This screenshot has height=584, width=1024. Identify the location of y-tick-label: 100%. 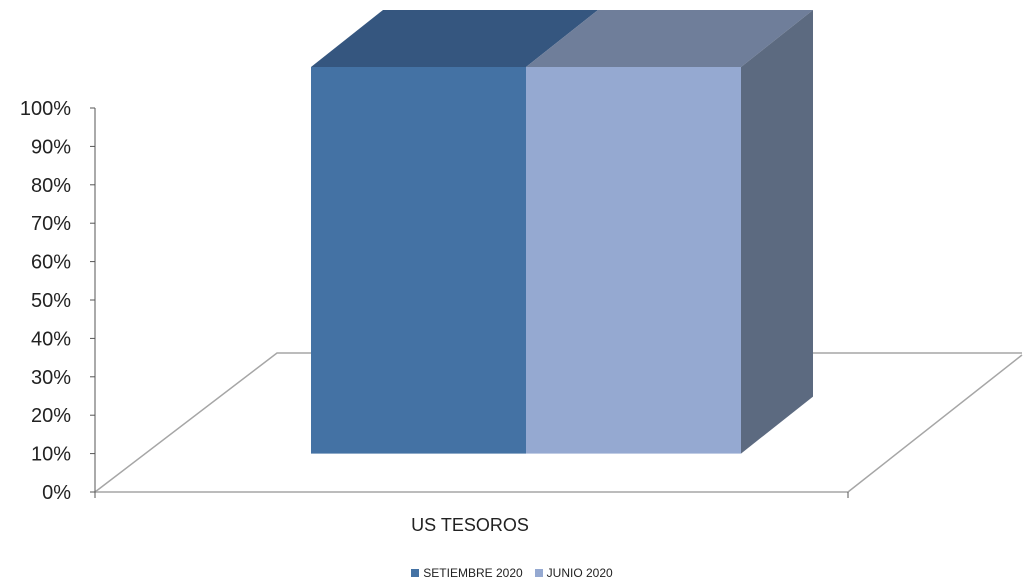
(45, 109).